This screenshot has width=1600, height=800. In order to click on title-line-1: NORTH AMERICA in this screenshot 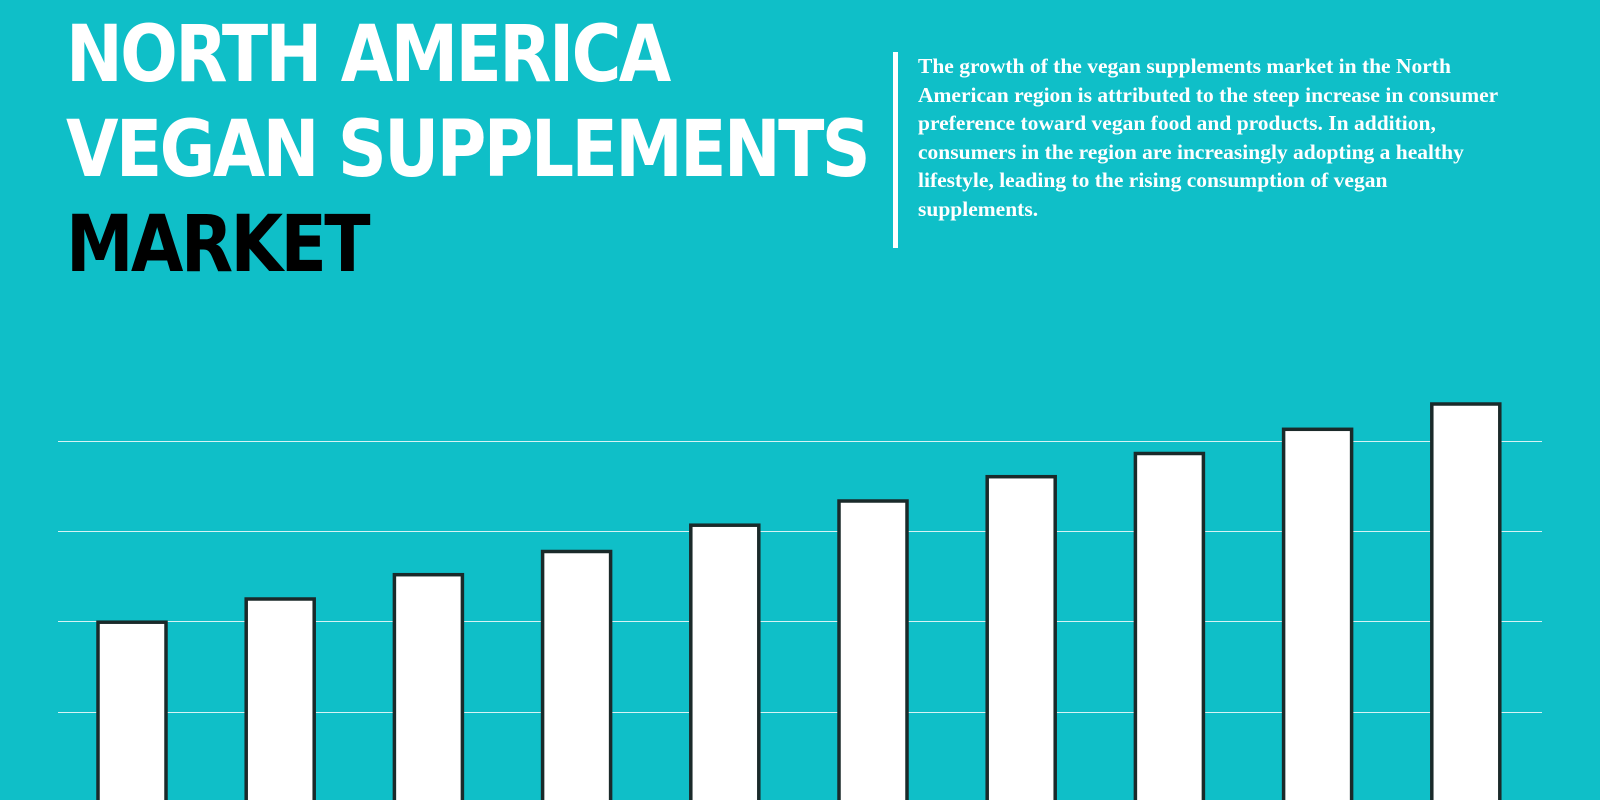, I will do `click(368, 55)`.